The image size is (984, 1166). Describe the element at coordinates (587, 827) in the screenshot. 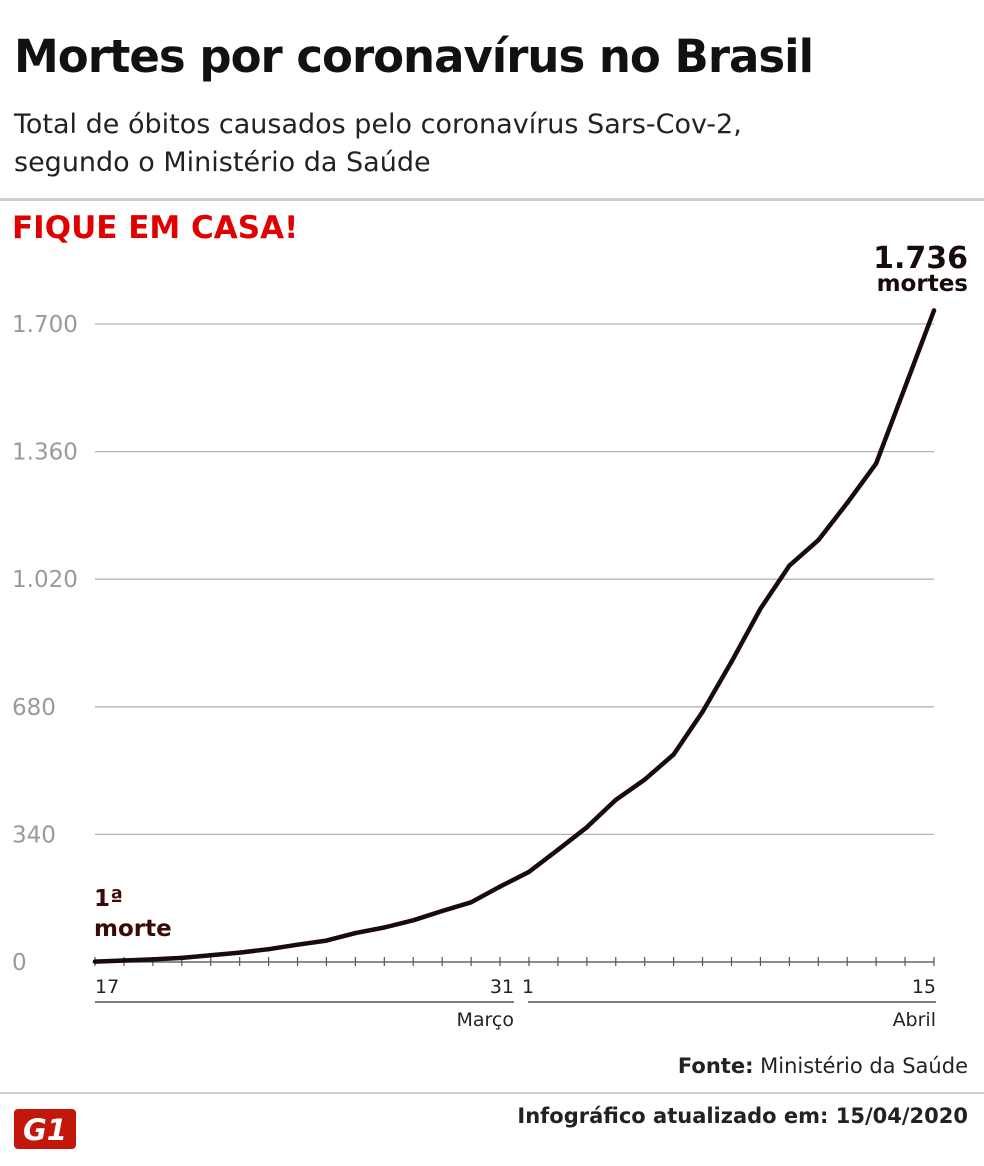

I see `data-point-03/04` at that location.